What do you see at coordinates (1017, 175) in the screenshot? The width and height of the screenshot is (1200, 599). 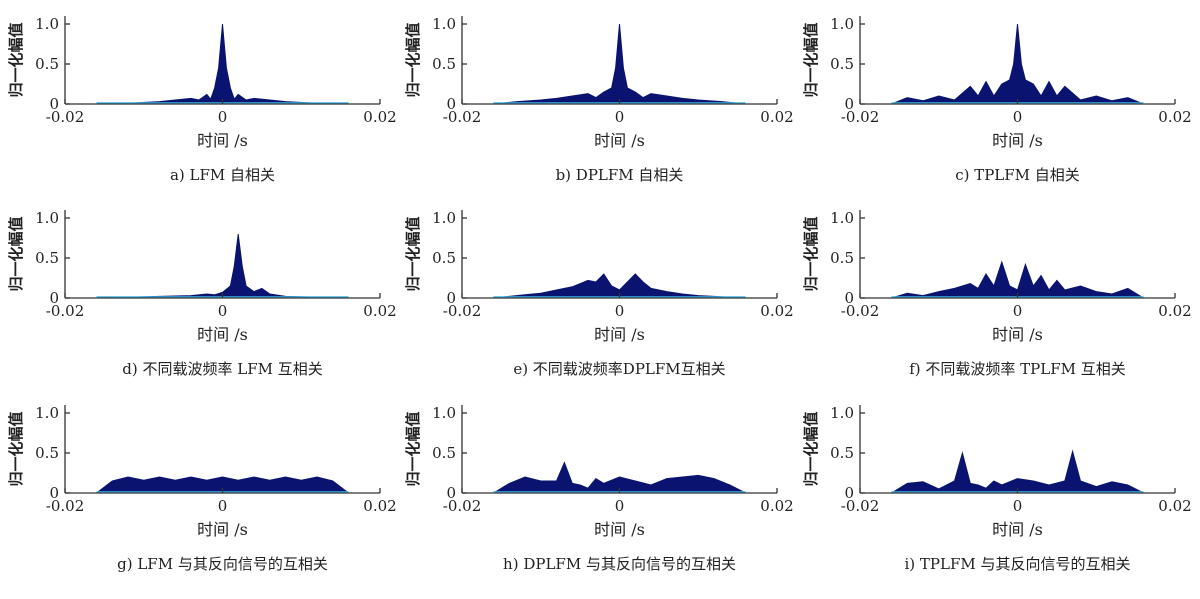 I see `panel-caption: c) TPLFM 自相关` at bounding box center [1017, 175].